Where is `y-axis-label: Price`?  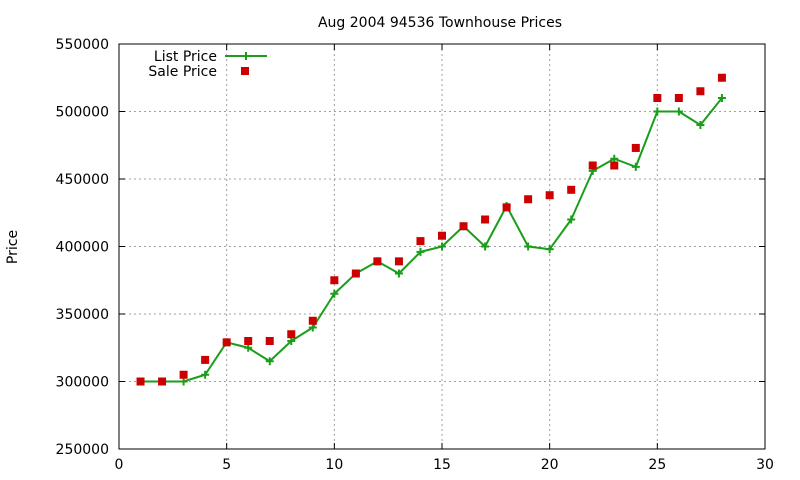 y-axis-label: Price is located at coordinates (13, 247).